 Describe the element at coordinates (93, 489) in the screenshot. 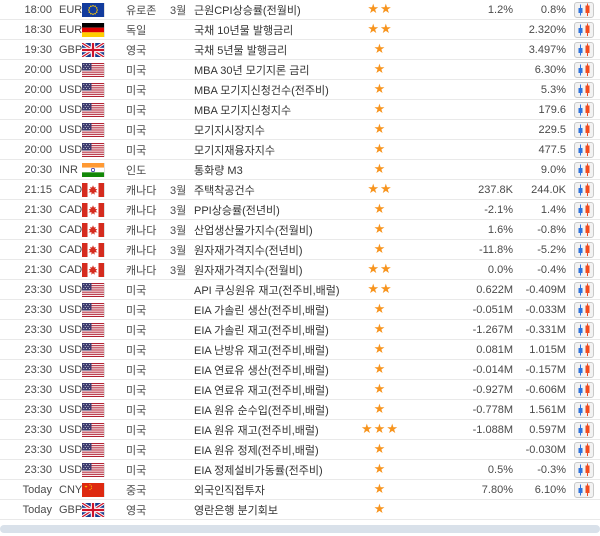

I see `cn-flag-icon` at that location.